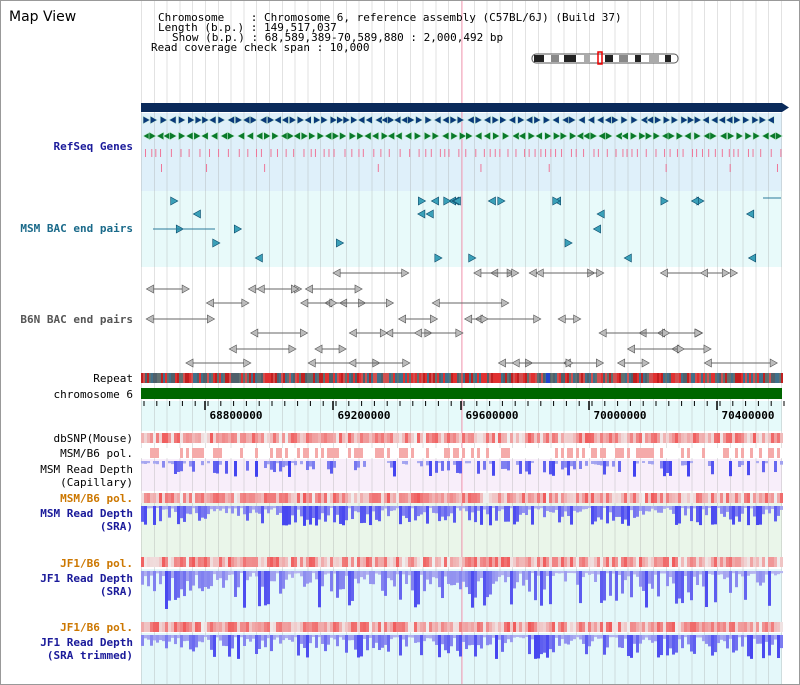 The height and width of the screenshot is (685, 800). What do you see at coordinates (86, 642) in the screenshot?
I see `track-label-jf1-depth-trim-1: JF1 Read Depth` at bounding box center [86, 642].